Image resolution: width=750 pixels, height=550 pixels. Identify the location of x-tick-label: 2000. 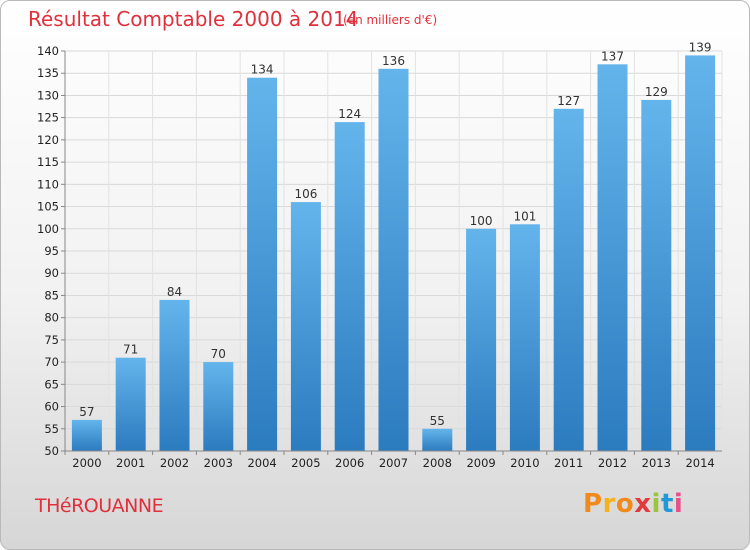
(86, 463).